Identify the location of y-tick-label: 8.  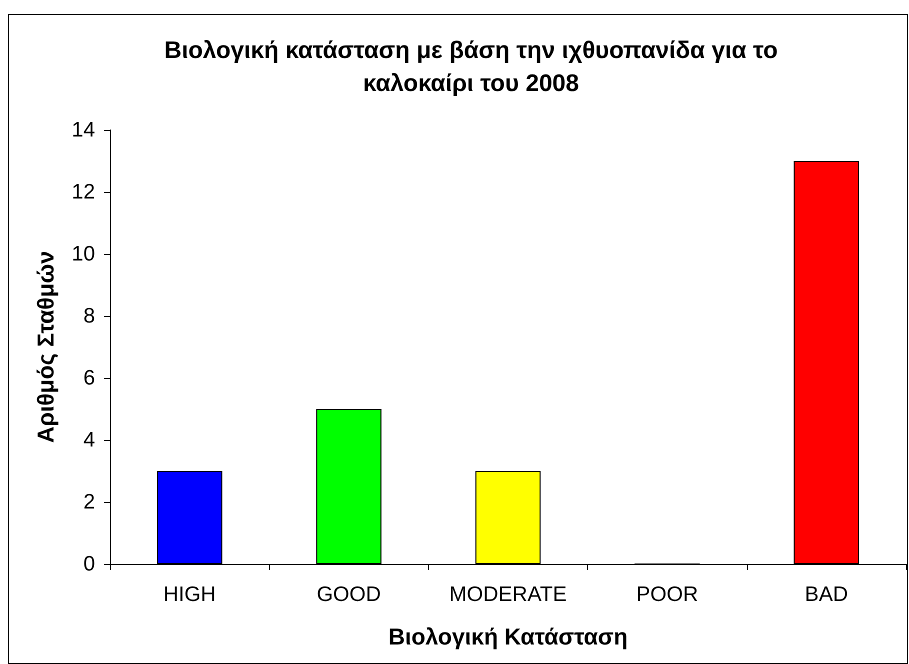
(89, 316).